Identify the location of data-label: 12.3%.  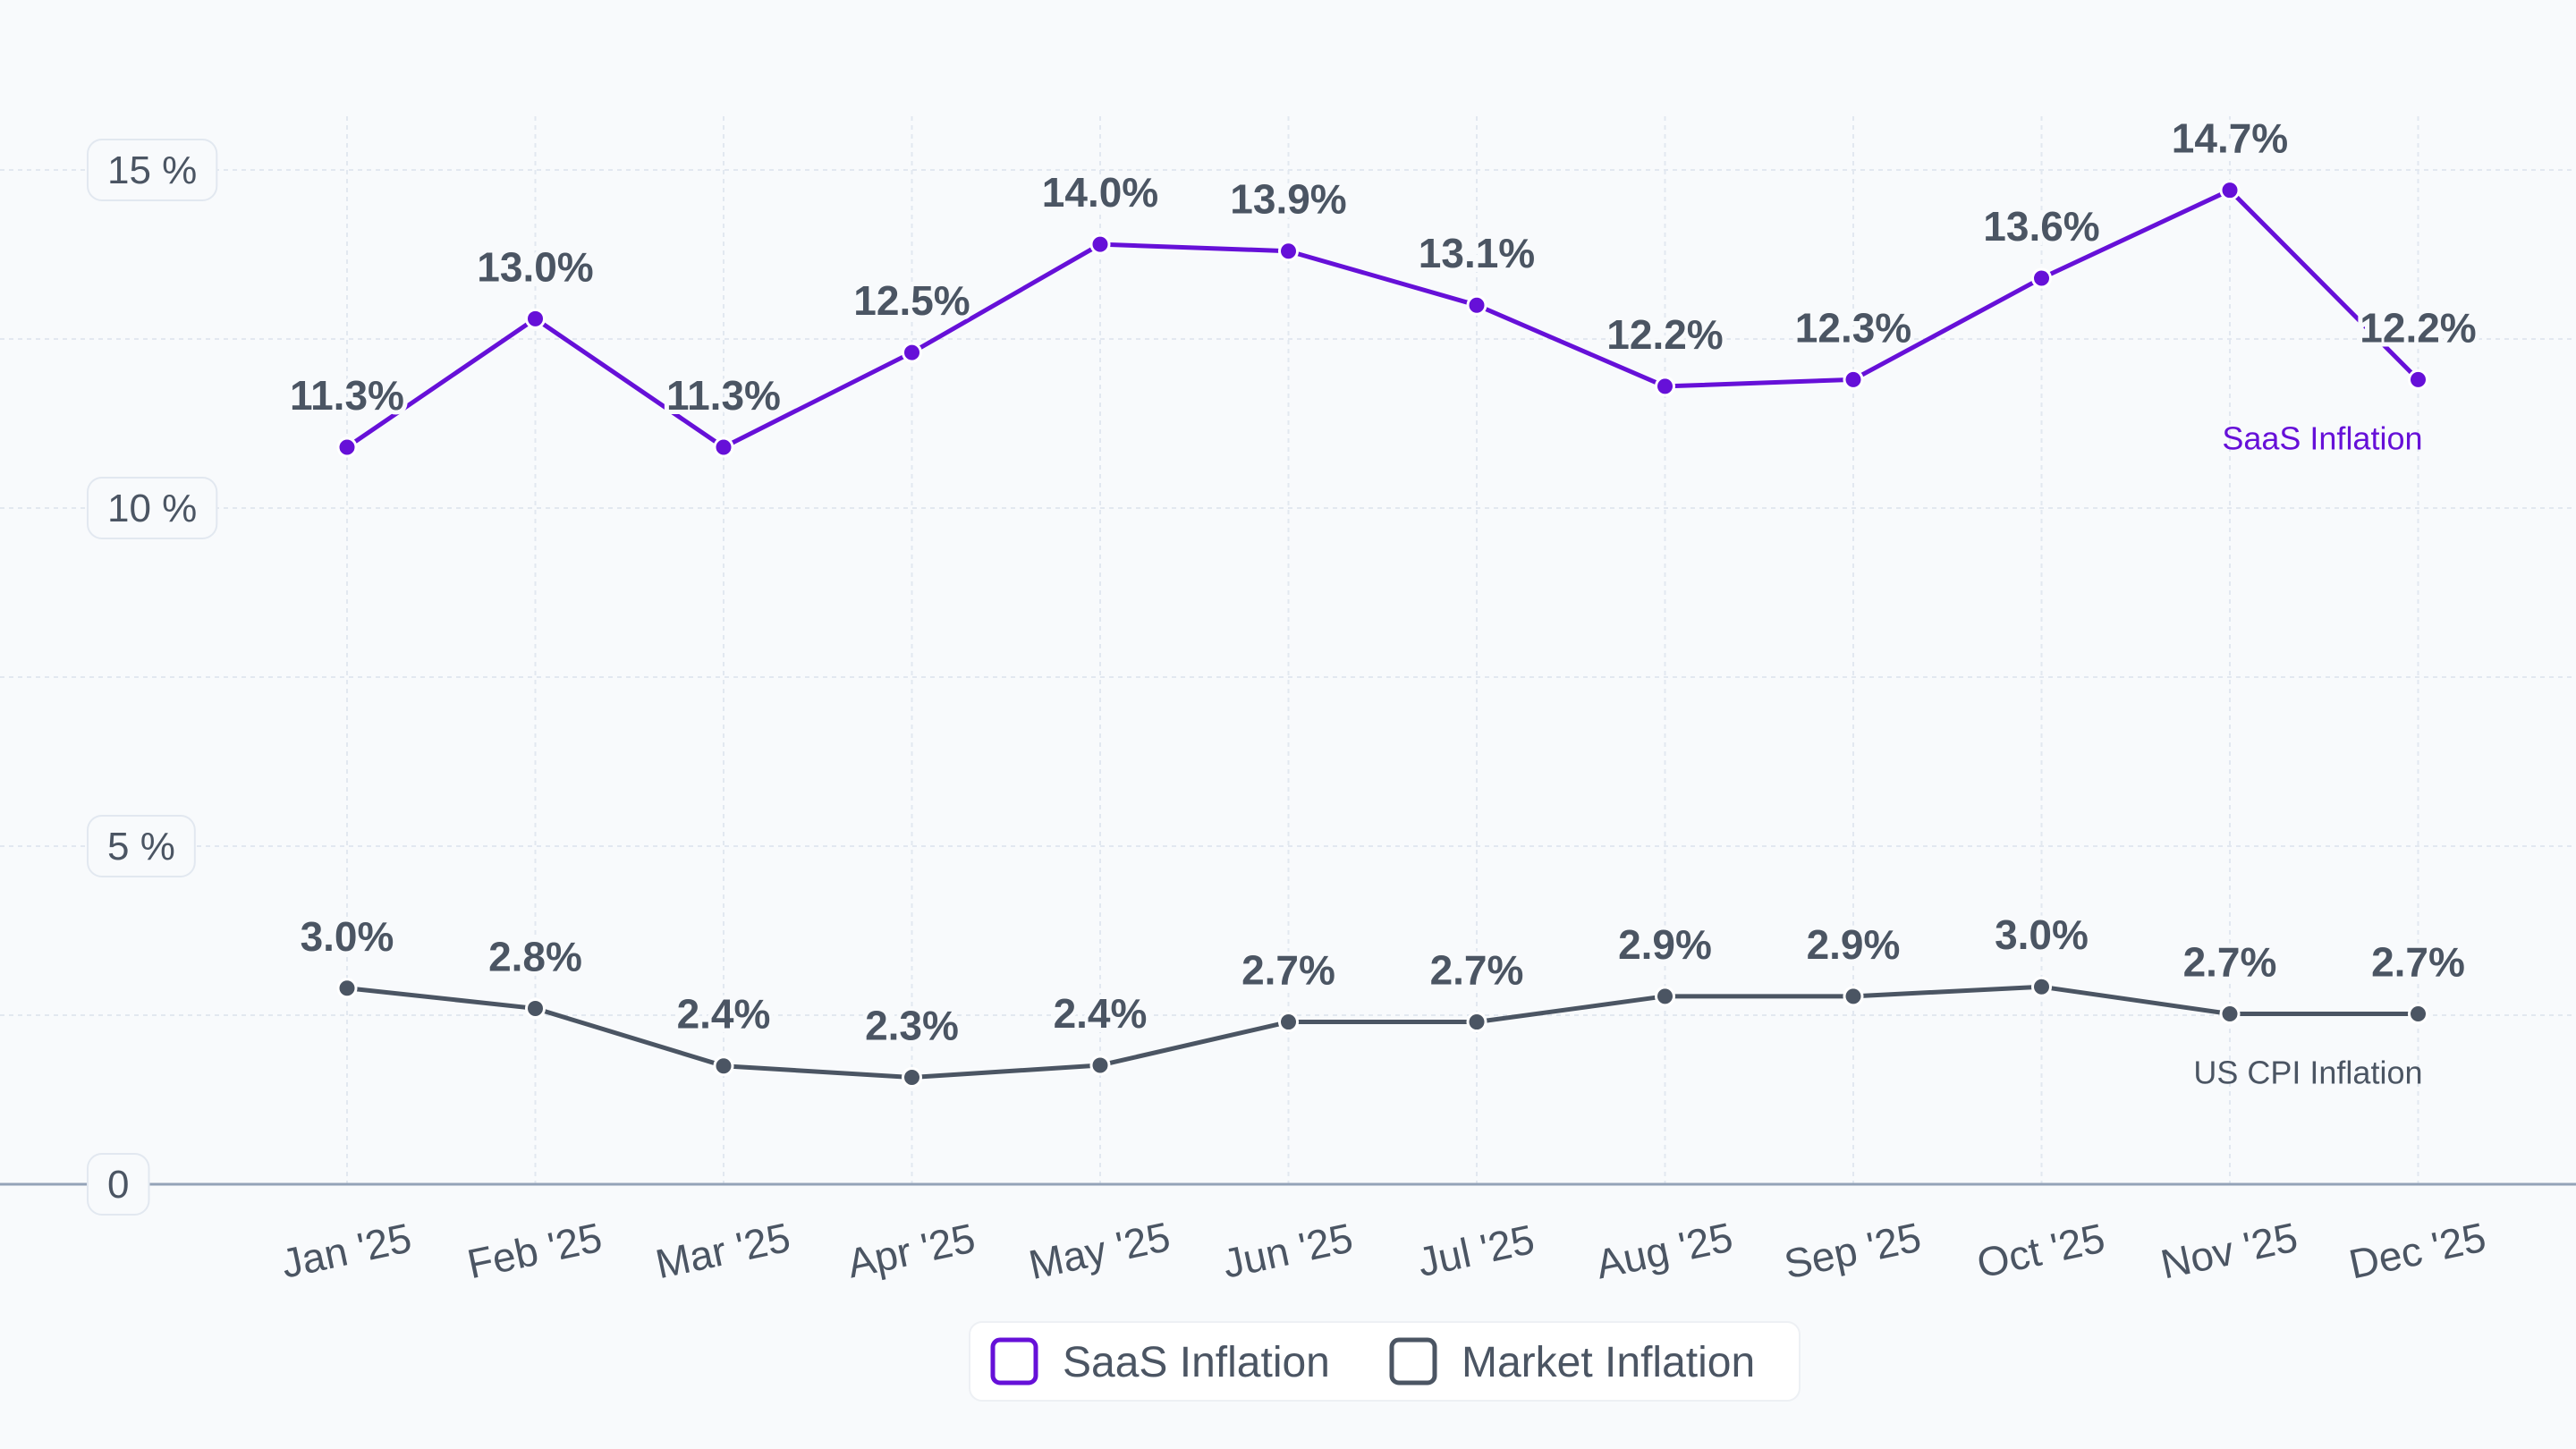
(1853, 327).